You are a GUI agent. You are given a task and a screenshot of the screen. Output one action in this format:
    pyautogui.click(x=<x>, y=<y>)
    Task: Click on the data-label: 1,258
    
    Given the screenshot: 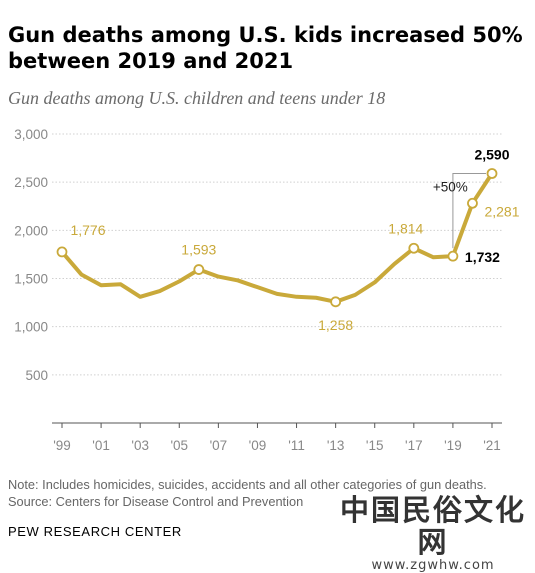 What is the action you would take?
    pyautogui.click(x=335, y=325)
    